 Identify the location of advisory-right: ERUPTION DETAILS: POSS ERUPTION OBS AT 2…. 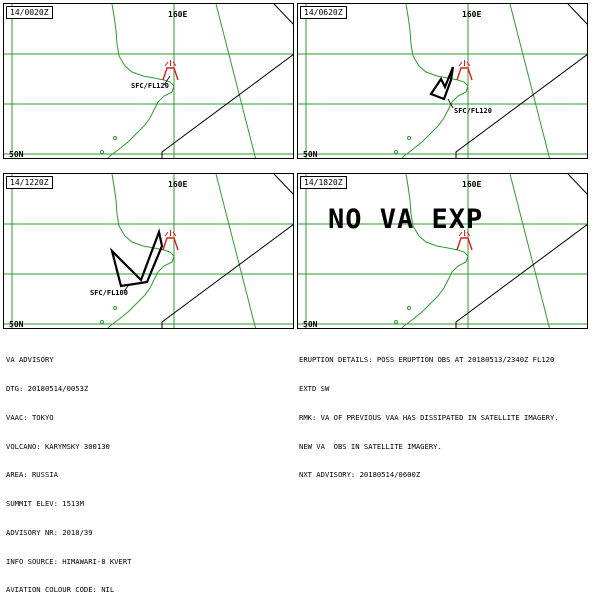
(429, 413).